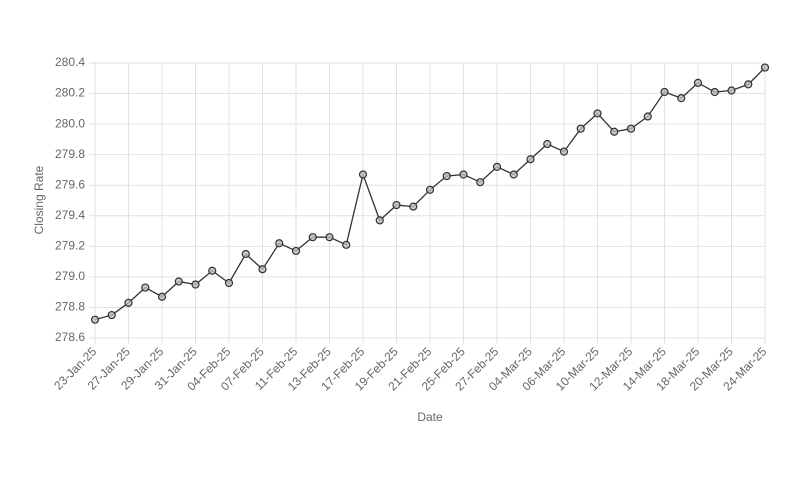  What do you see at coordinates (70, 215) in the screenshot?
I see `y-tick-label: 279.4` at bounding box center [70, 215].